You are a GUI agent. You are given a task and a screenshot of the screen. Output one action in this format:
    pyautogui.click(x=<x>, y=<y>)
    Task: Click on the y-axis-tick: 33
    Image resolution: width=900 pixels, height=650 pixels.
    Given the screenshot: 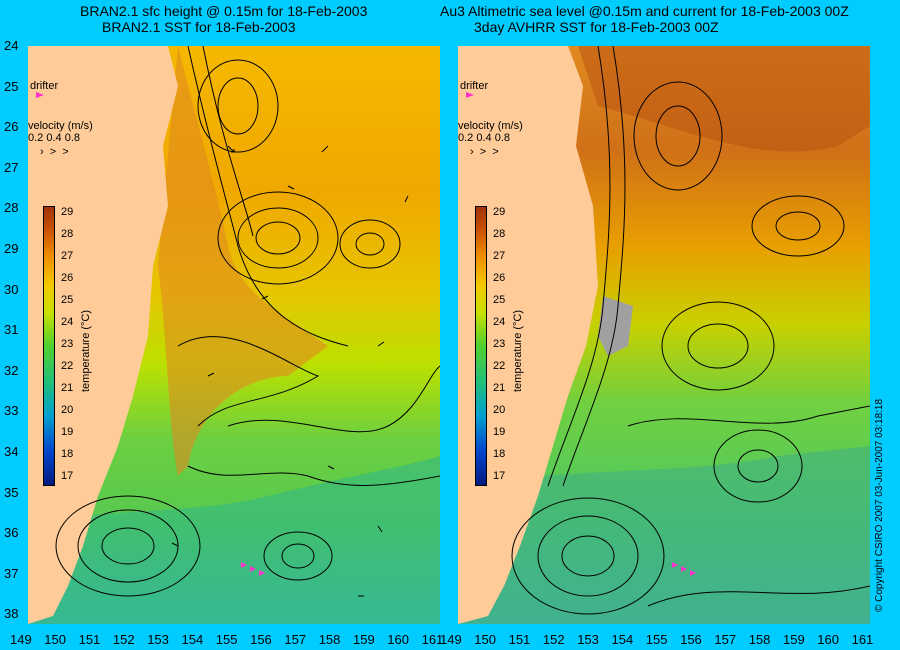 What is the action you would take?
    pyautogui.click(x=11, y=411)
    